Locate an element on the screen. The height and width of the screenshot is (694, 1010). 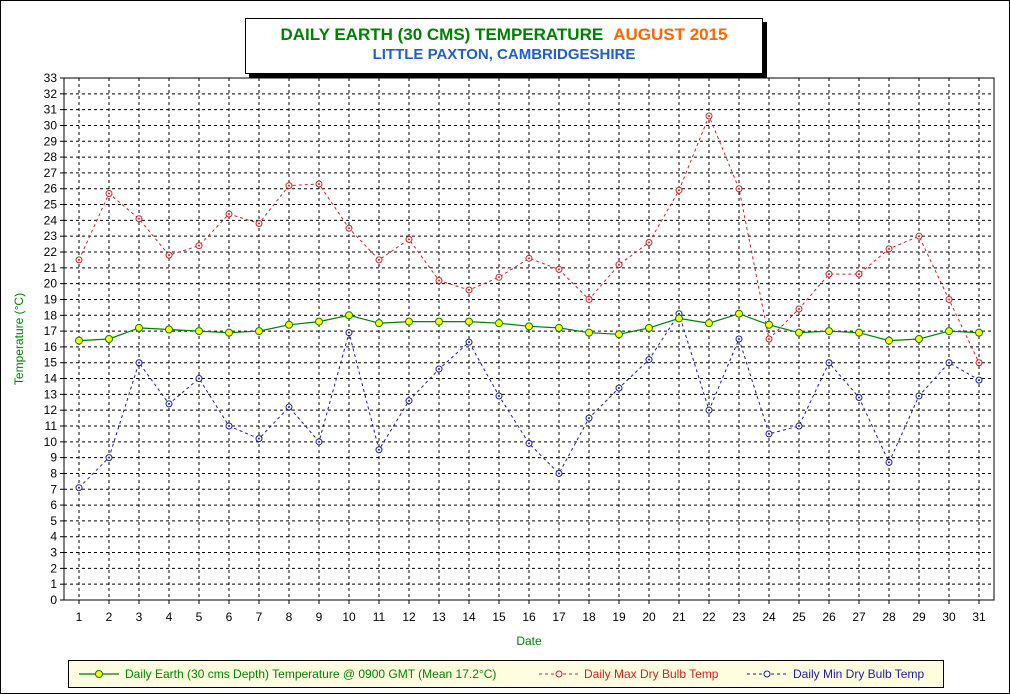
y-tick-label: 29 is located at coordinates (51, 141).